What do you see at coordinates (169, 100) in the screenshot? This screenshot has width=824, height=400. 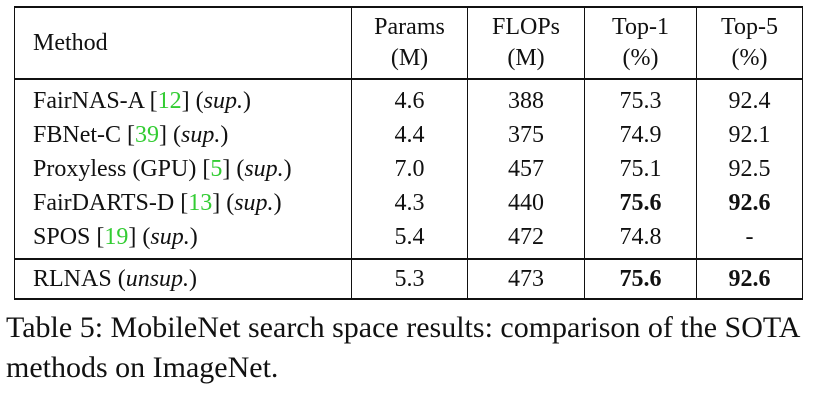 I see `citation-link: 12` at bounding box center [169, 100].